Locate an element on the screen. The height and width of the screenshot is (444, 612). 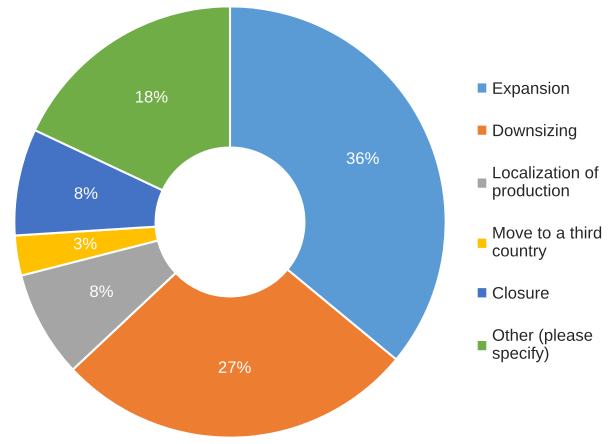
legend-label: Downsizing is located at coordinates (534, 132).